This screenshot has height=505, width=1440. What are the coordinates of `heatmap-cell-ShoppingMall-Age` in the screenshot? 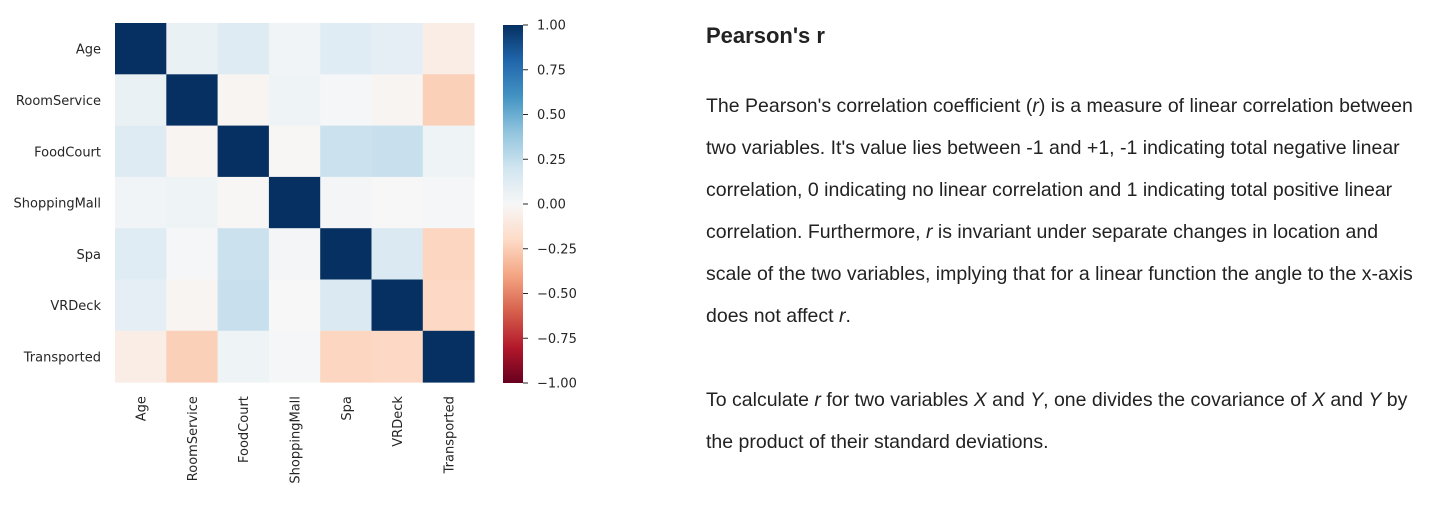 It's located at (141, 202).